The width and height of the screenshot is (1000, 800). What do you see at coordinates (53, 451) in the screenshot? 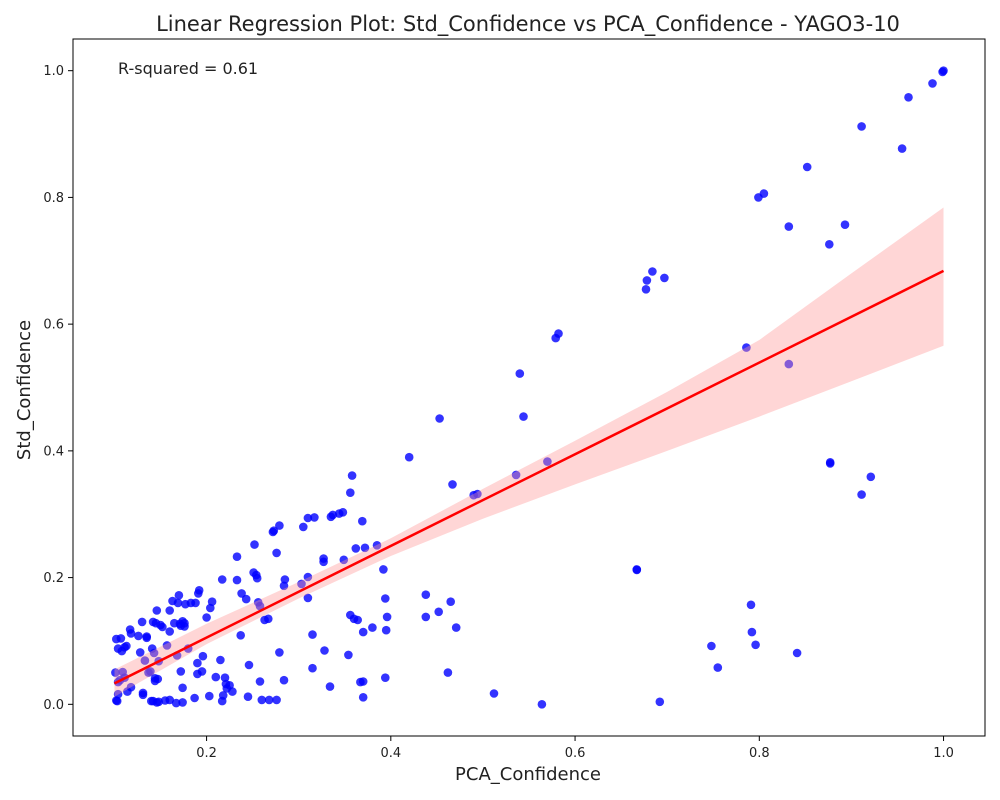
I see `y-tick-label: 0.4` at bounding box center [53, 451].